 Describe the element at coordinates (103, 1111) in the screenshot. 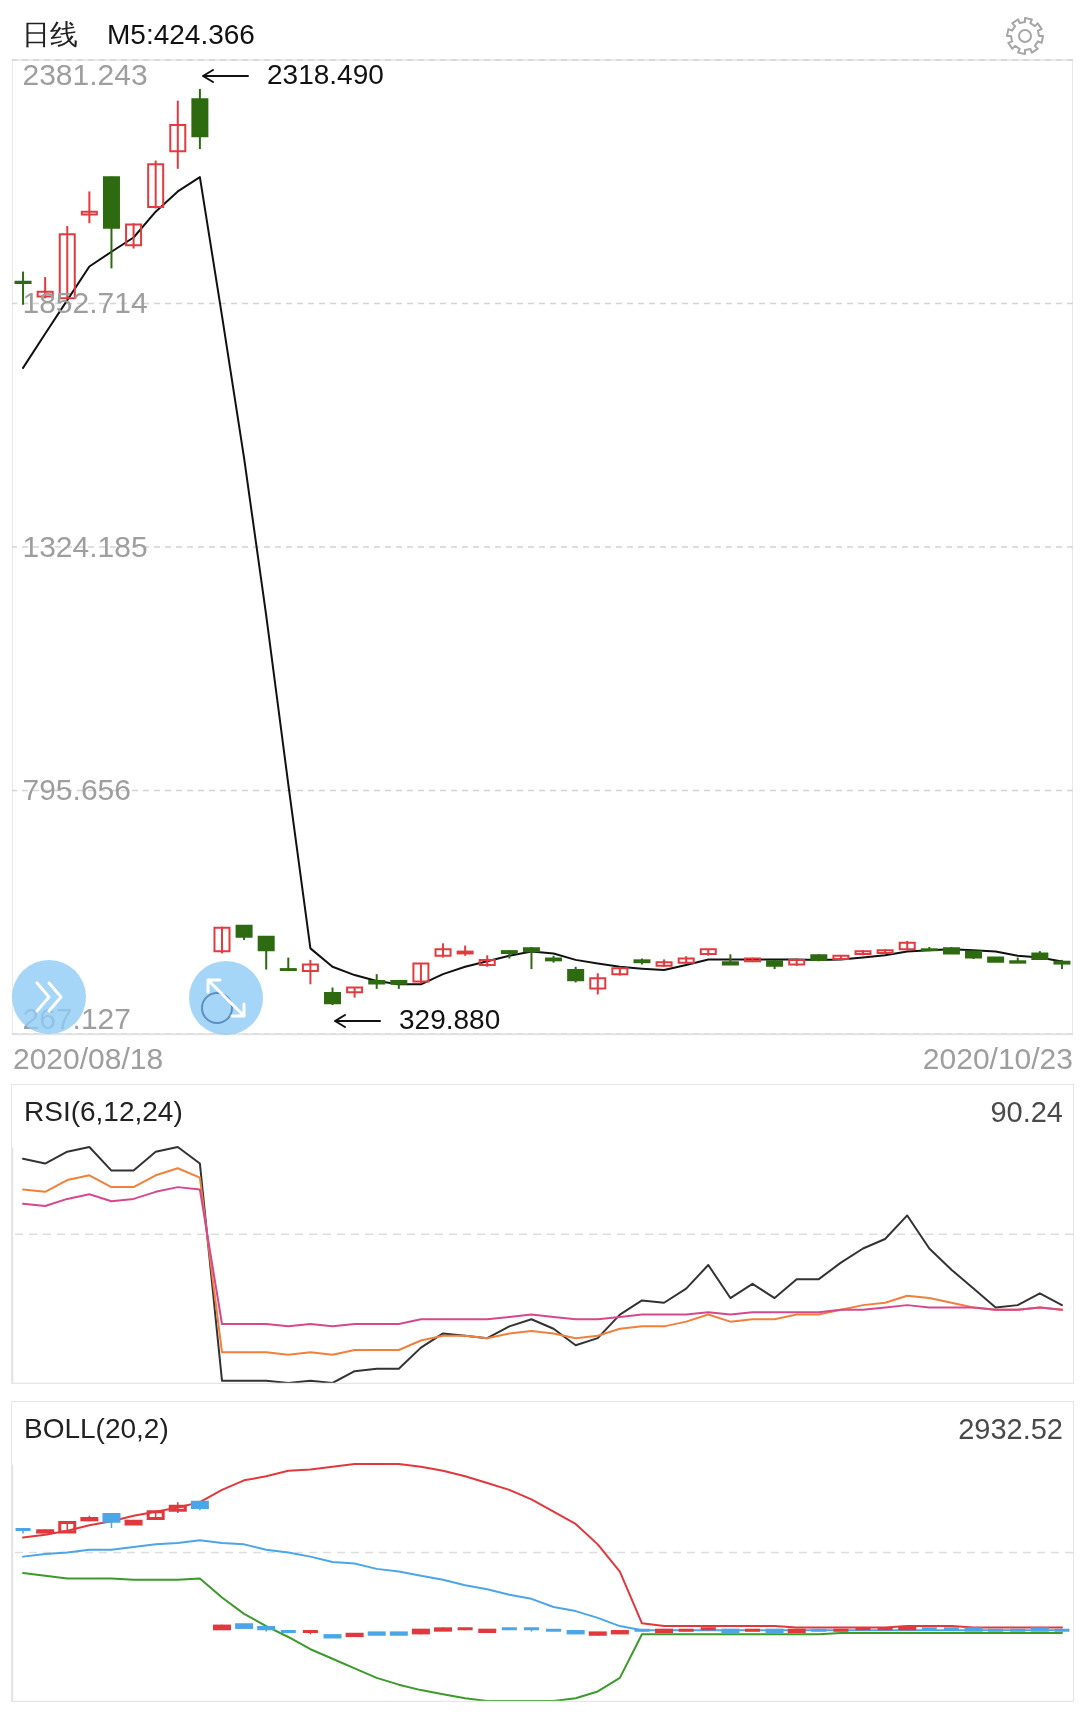

I see `chart-title: RSI(6,12,24)` at that location.